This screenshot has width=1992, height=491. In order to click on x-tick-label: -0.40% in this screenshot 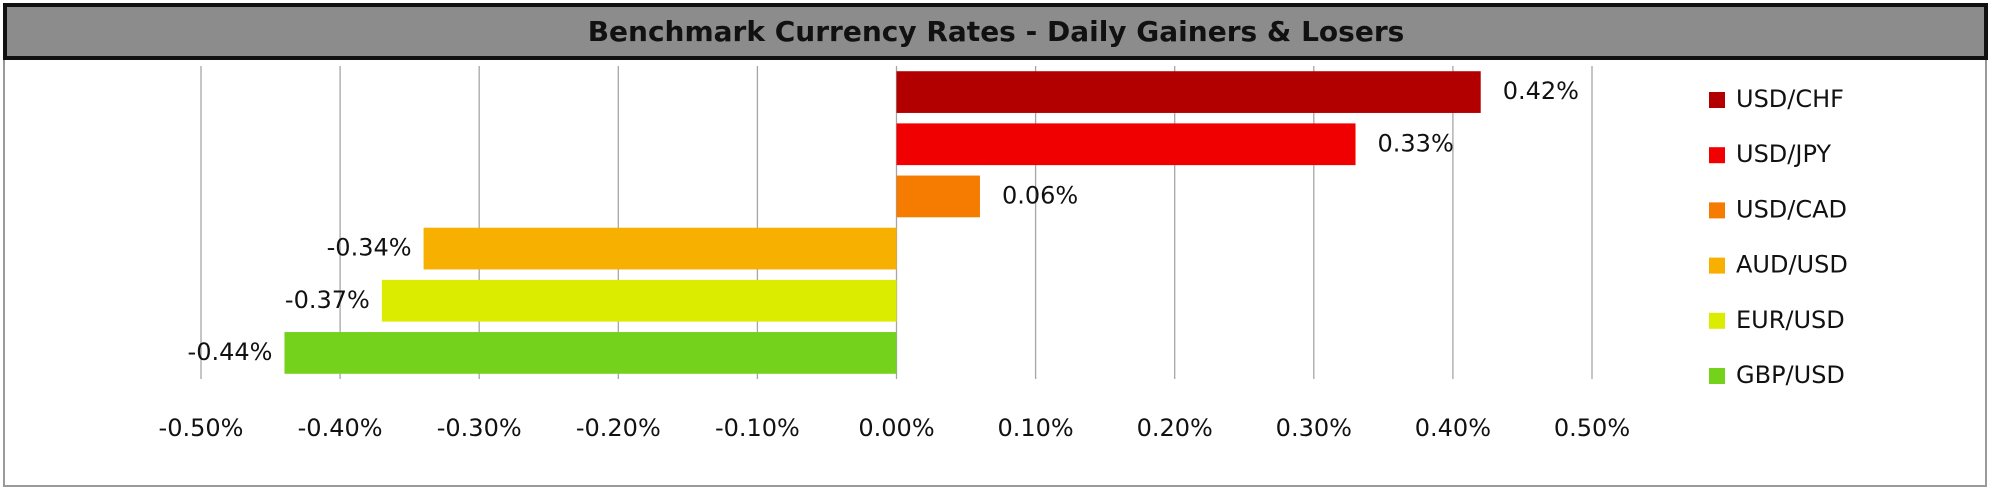, I will do `click(340, 428)`.